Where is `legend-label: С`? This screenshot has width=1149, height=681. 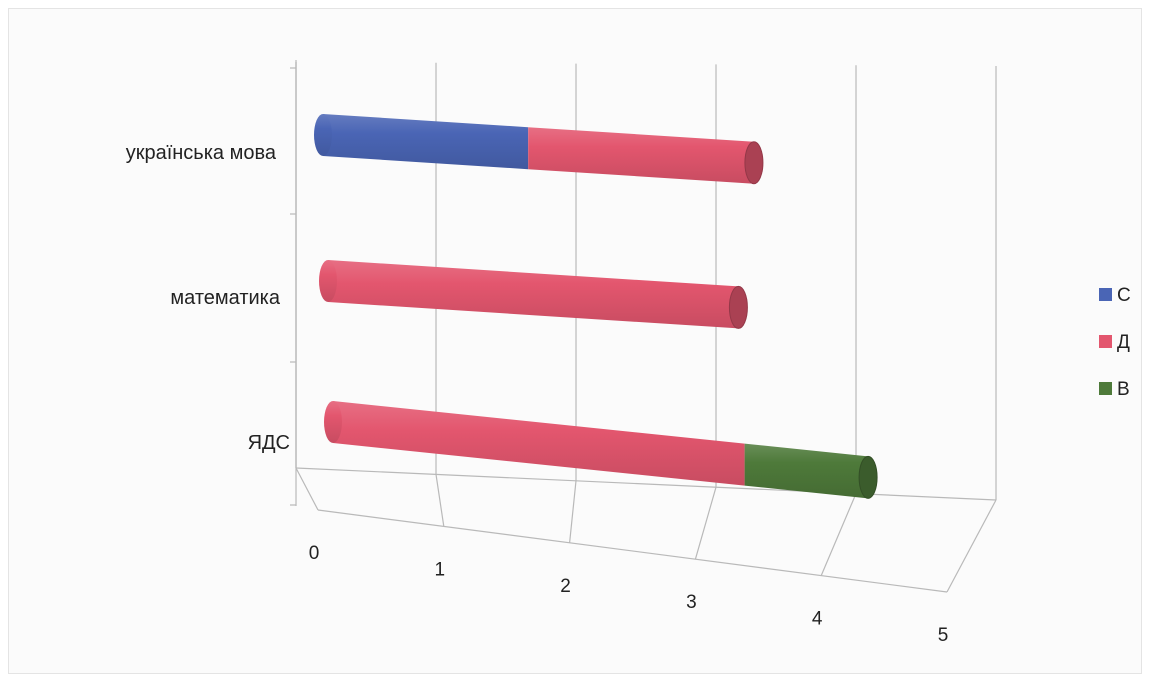
legend-label: С is located at coordinates (1124, 295).